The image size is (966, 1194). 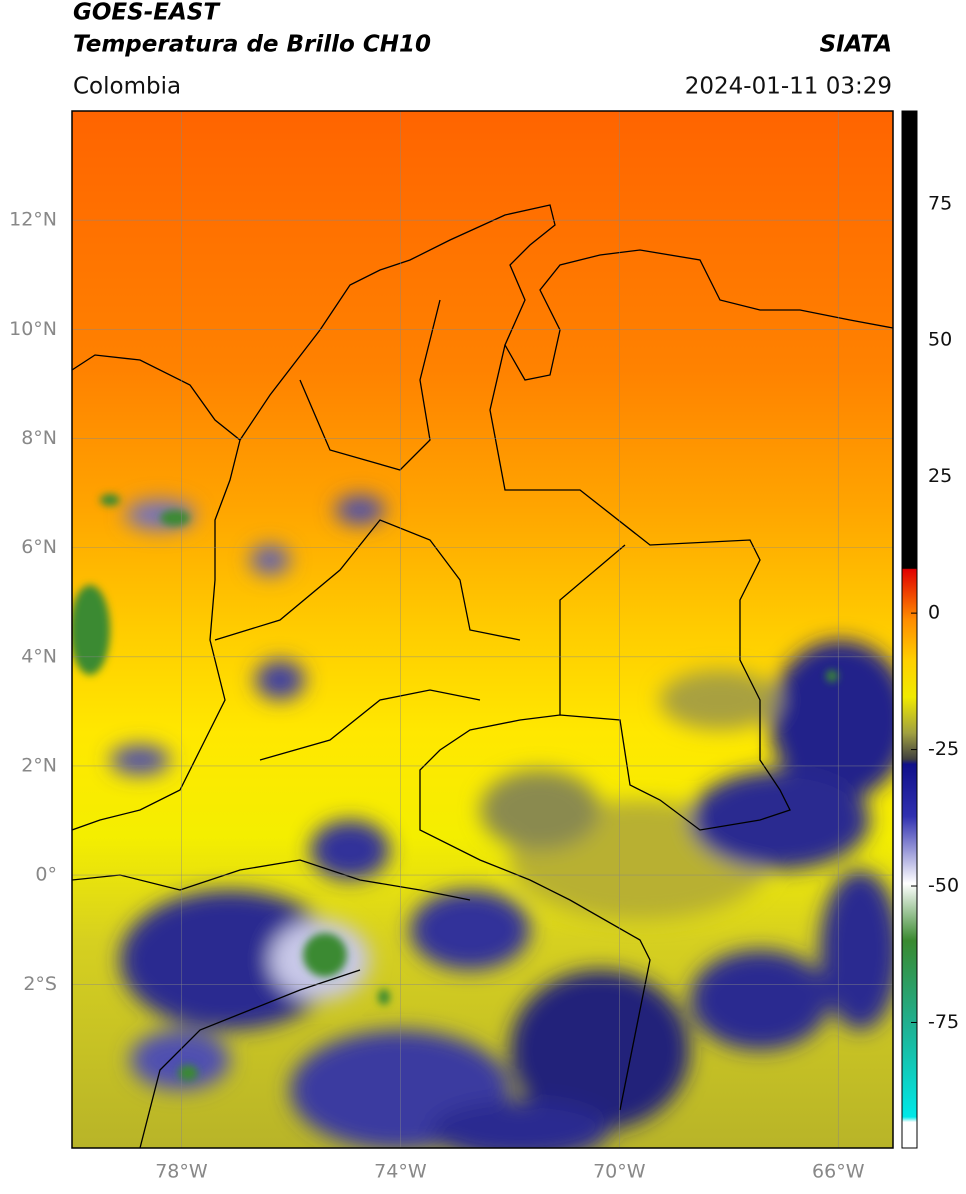 I want to click on x-tick-label: 74°W, so click(x=400, y=1172).